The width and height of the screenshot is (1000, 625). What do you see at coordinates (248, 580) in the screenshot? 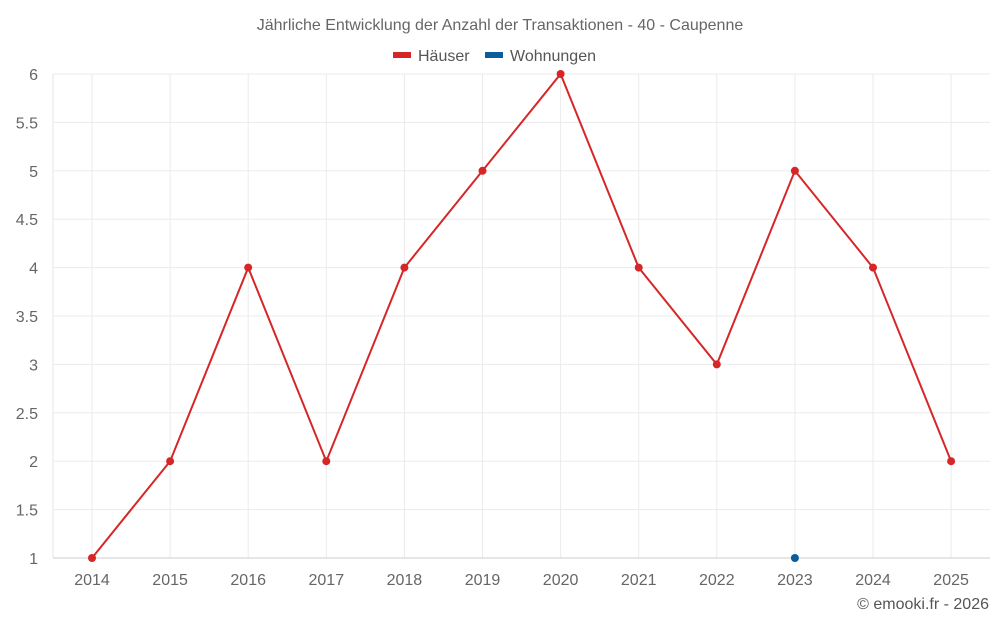
I see `x-tick-label: 2016` at bounding box center [248, 580].